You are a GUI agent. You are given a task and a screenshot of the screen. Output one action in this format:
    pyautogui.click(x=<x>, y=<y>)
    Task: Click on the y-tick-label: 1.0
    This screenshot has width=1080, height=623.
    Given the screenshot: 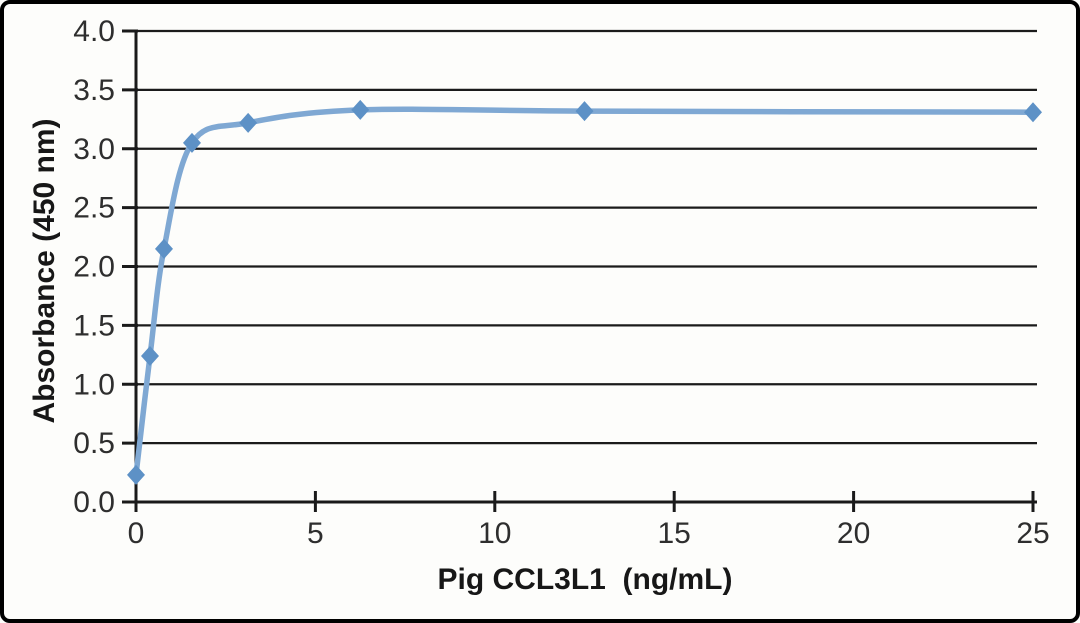 What is the action you would take?
    pyautogui.click(x=94, y=384)
    